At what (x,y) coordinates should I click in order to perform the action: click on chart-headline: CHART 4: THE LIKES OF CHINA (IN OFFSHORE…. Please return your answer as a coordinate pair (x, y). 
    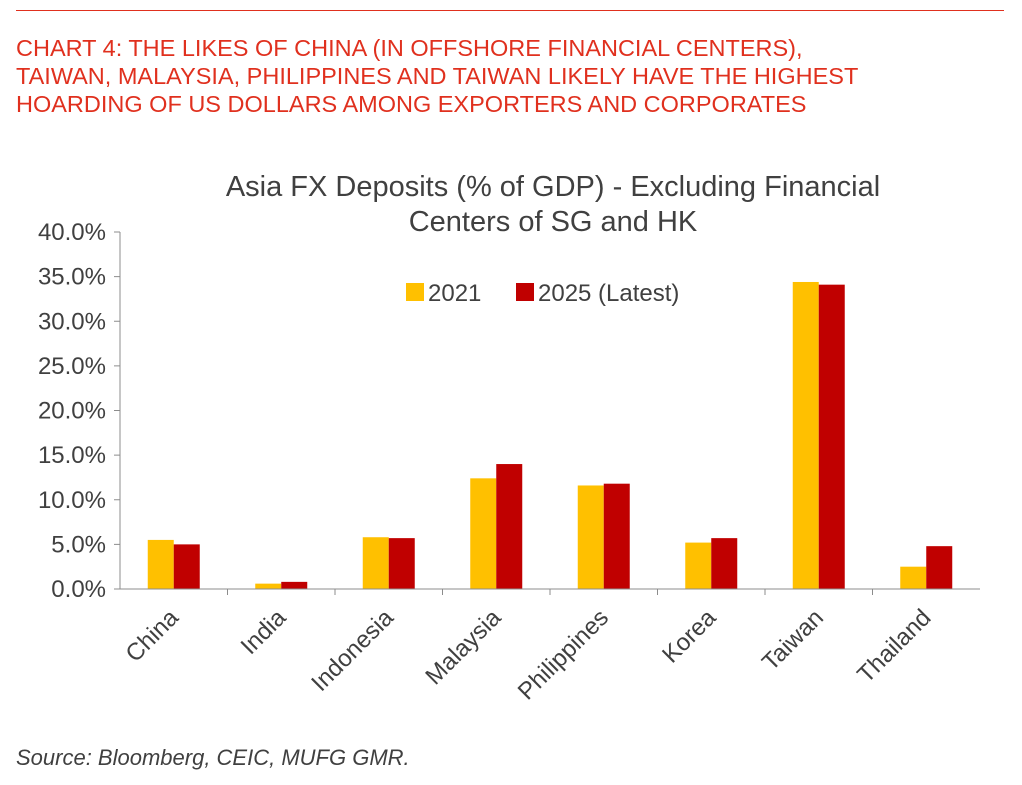
    Looking at the image, I should click on (511, 76).